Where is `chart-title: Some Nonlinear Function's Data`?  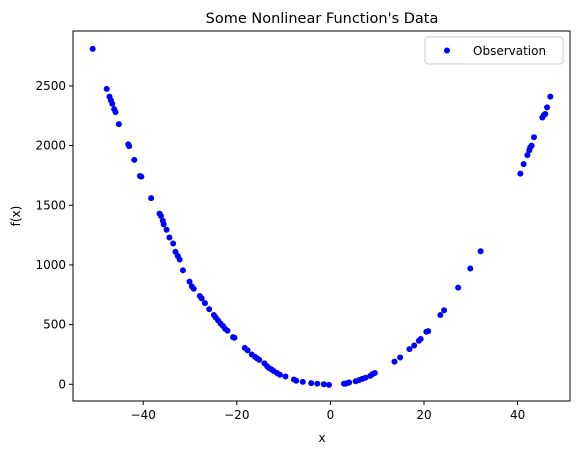
chart-title: Some Nonlinear Function's Data is located at coordinates (322, 19).